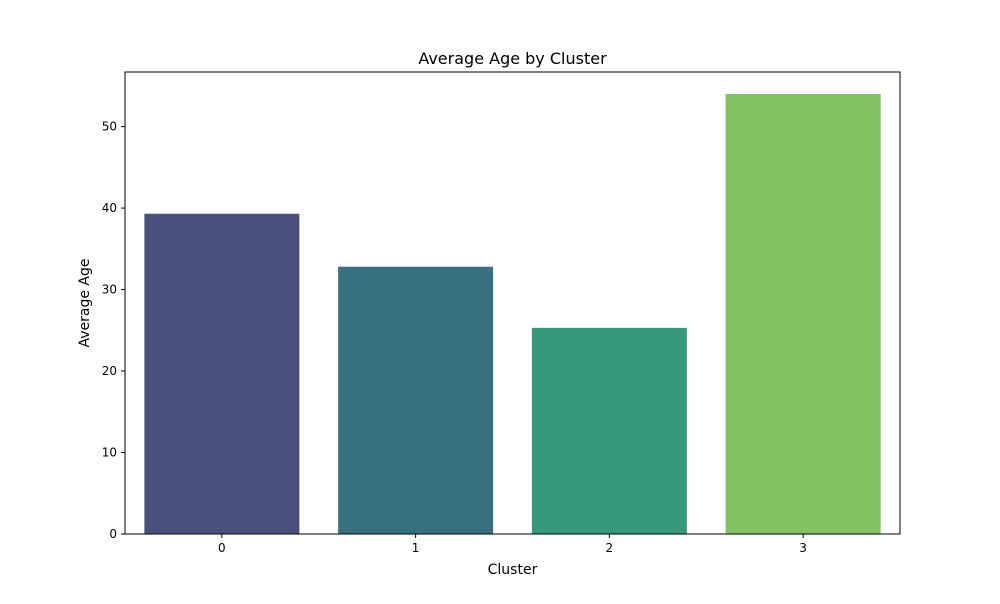 The height and width of the screenshot is (604, 1000). Describe the element at coordinates (512, 58) in the screenshot. I see `chart-title: Average Age by Cluster` at that location.